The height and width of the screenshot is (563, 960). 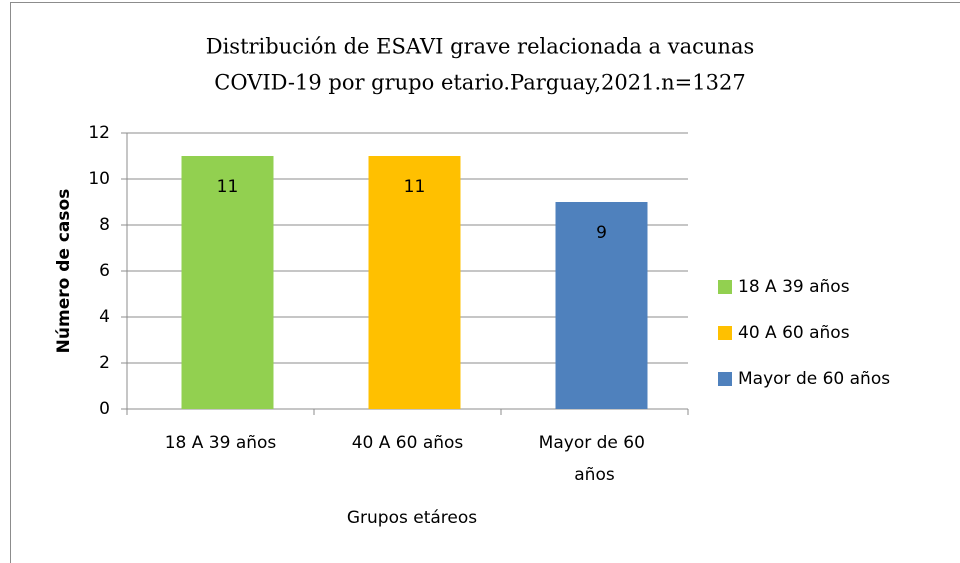 I want to click on y-tick-label: 10, so click(x=99, y=179).